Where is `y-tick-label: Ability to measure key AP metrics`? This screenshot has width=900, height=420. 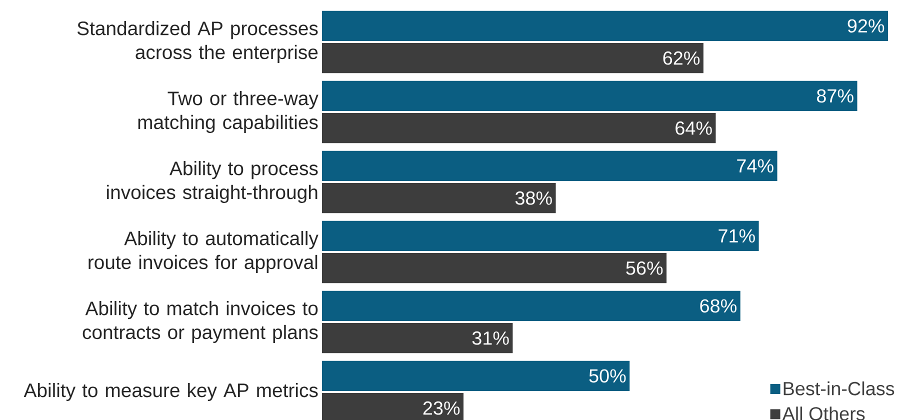 y-tick-label: Ability to measure key AP metrics is located at coordinates (171, 392).